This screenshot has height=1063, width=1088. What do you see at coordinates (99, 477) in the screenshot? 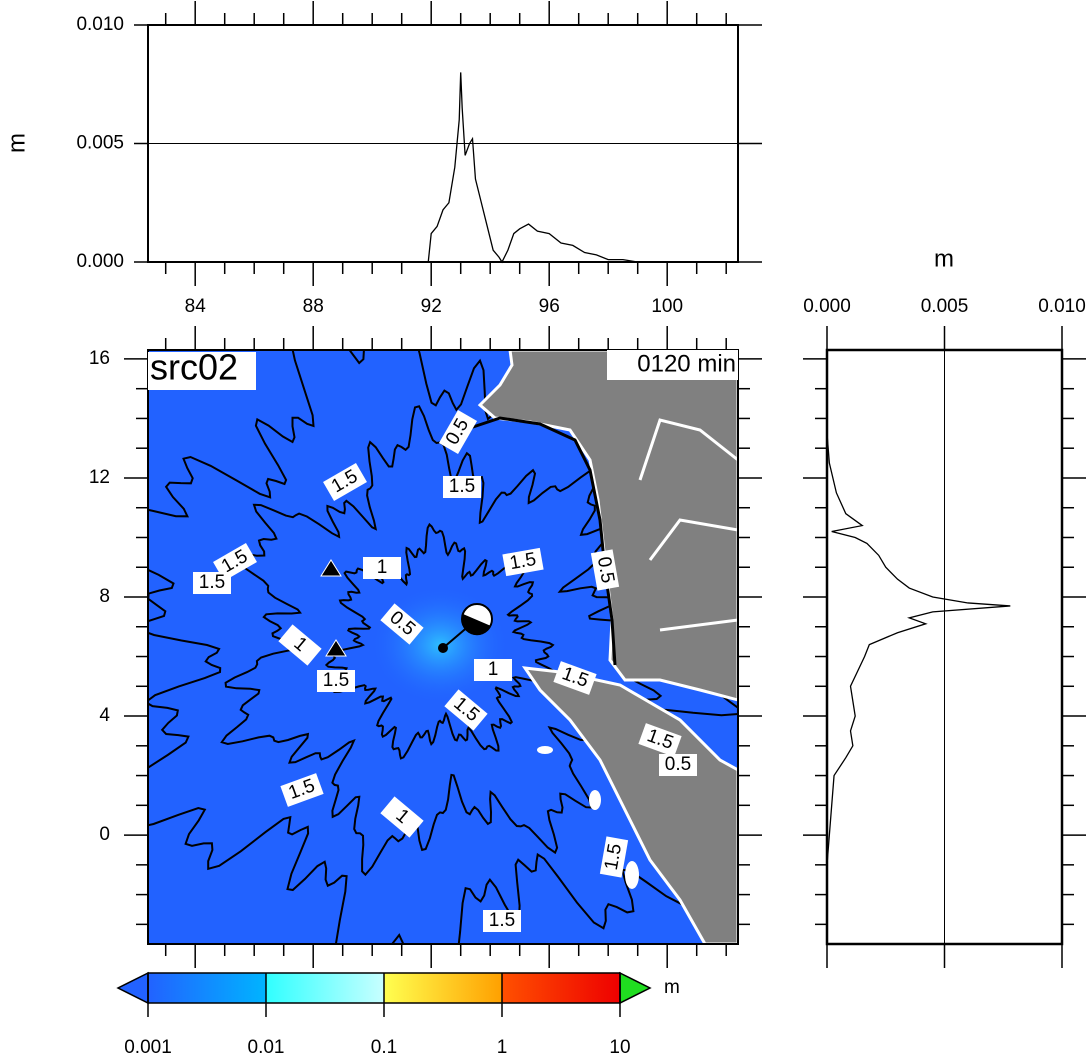
I see `y-tick-label: 12` at bounding box center [99, 477].